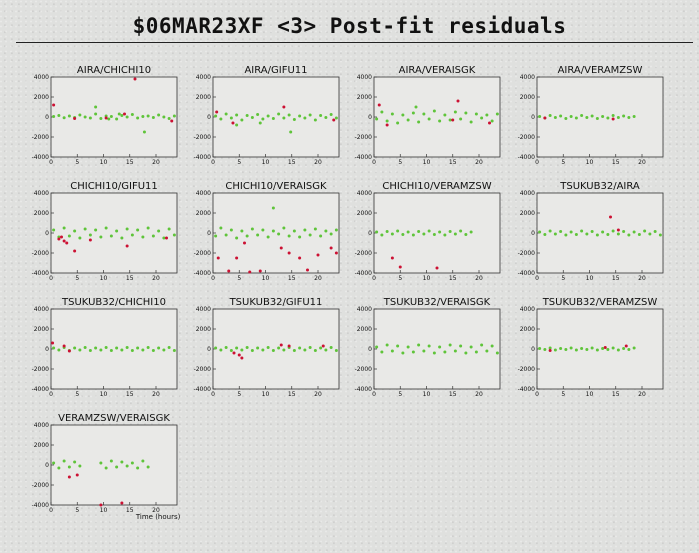 The height and width of the screenshot is (553, 699). Describe the element at coordinates (276, 186) in the screenshot. I see `panel-title: CHICHI10/VERAISGK` at that location.